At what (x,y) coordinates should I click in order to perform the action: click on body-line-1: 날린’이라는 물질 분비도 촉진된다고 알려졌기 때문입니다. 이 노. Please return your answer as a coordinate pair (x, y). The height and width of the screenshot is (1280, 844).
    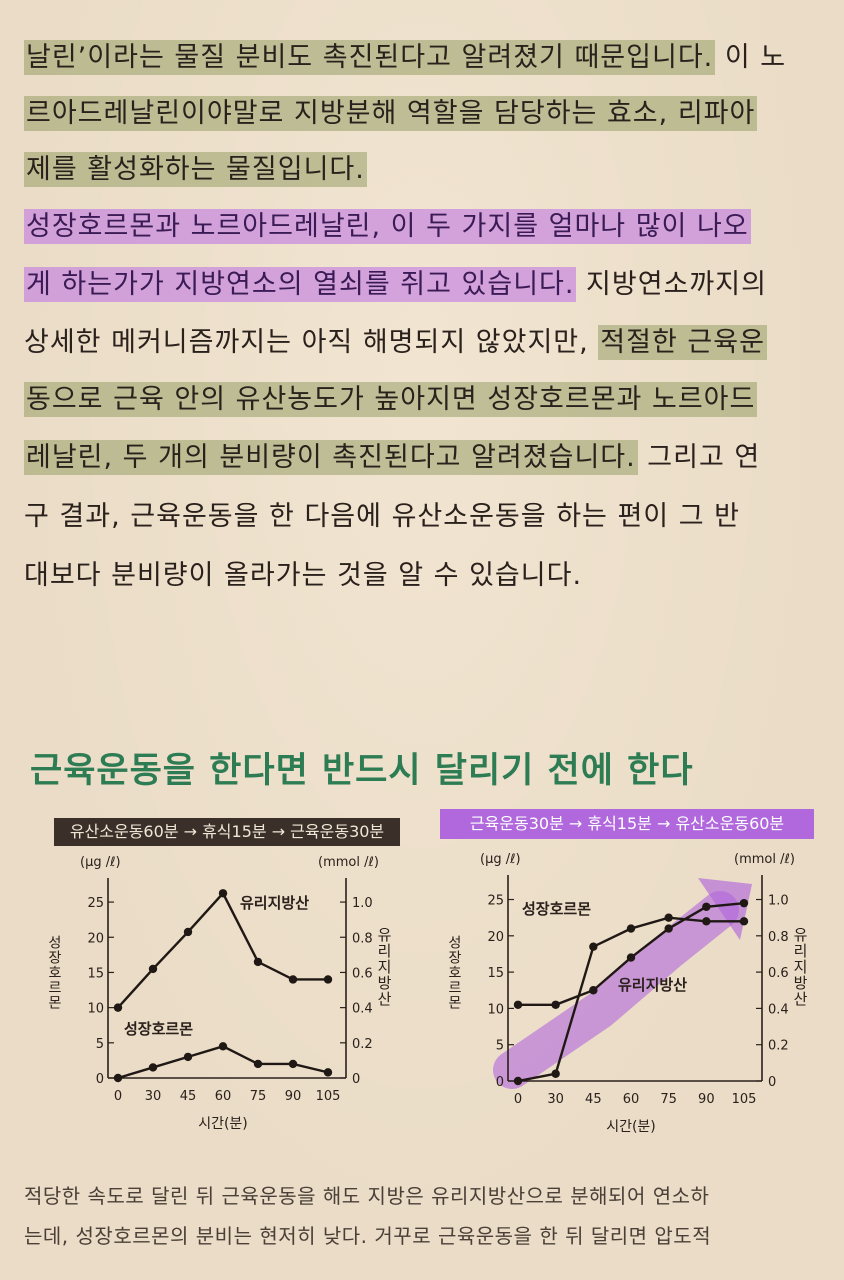
    Looking at the image, I should click on (420, 58).